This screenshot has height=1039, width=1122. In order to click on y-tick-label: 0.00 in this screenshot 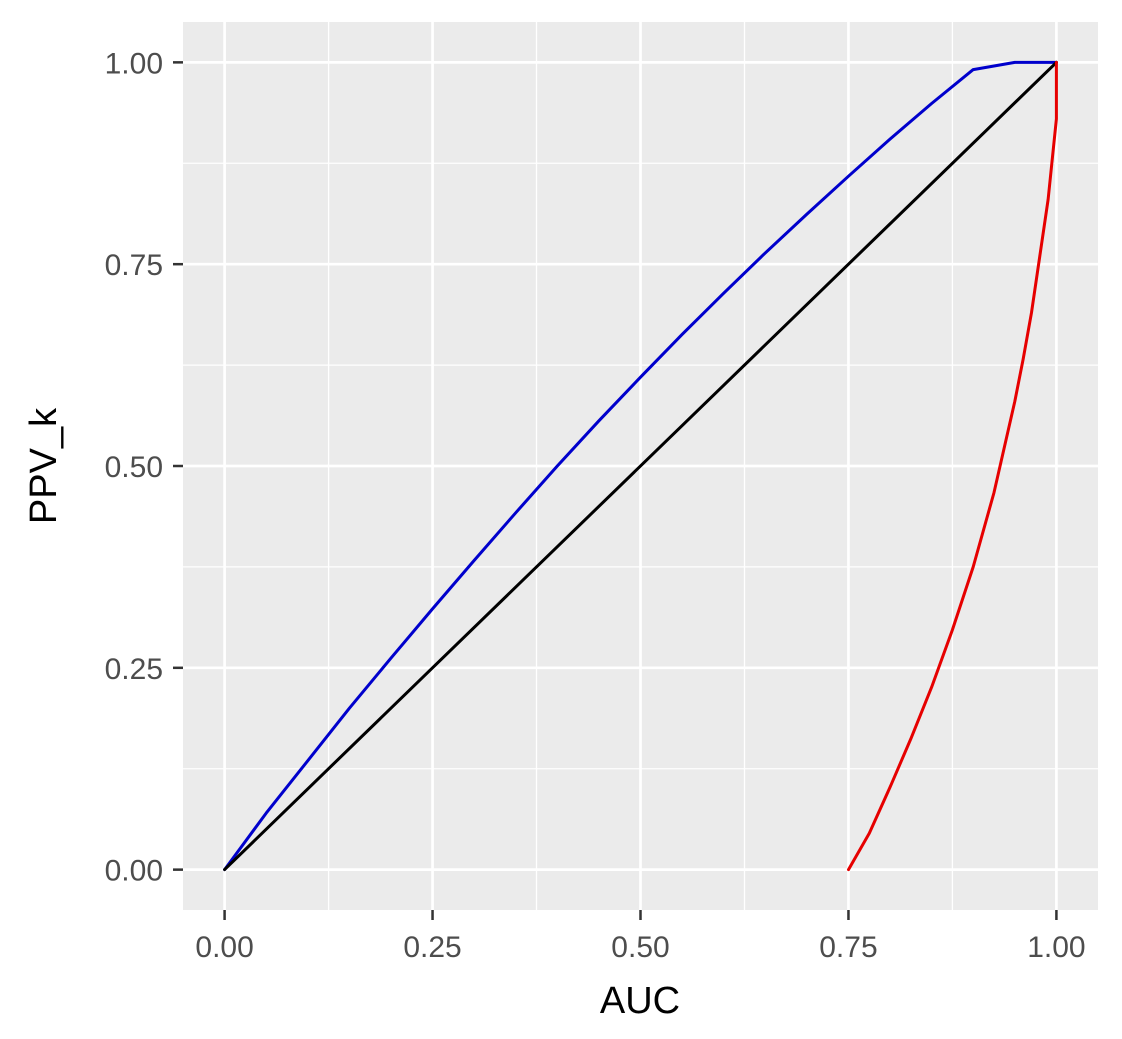, I will do `click(134, 871)`.